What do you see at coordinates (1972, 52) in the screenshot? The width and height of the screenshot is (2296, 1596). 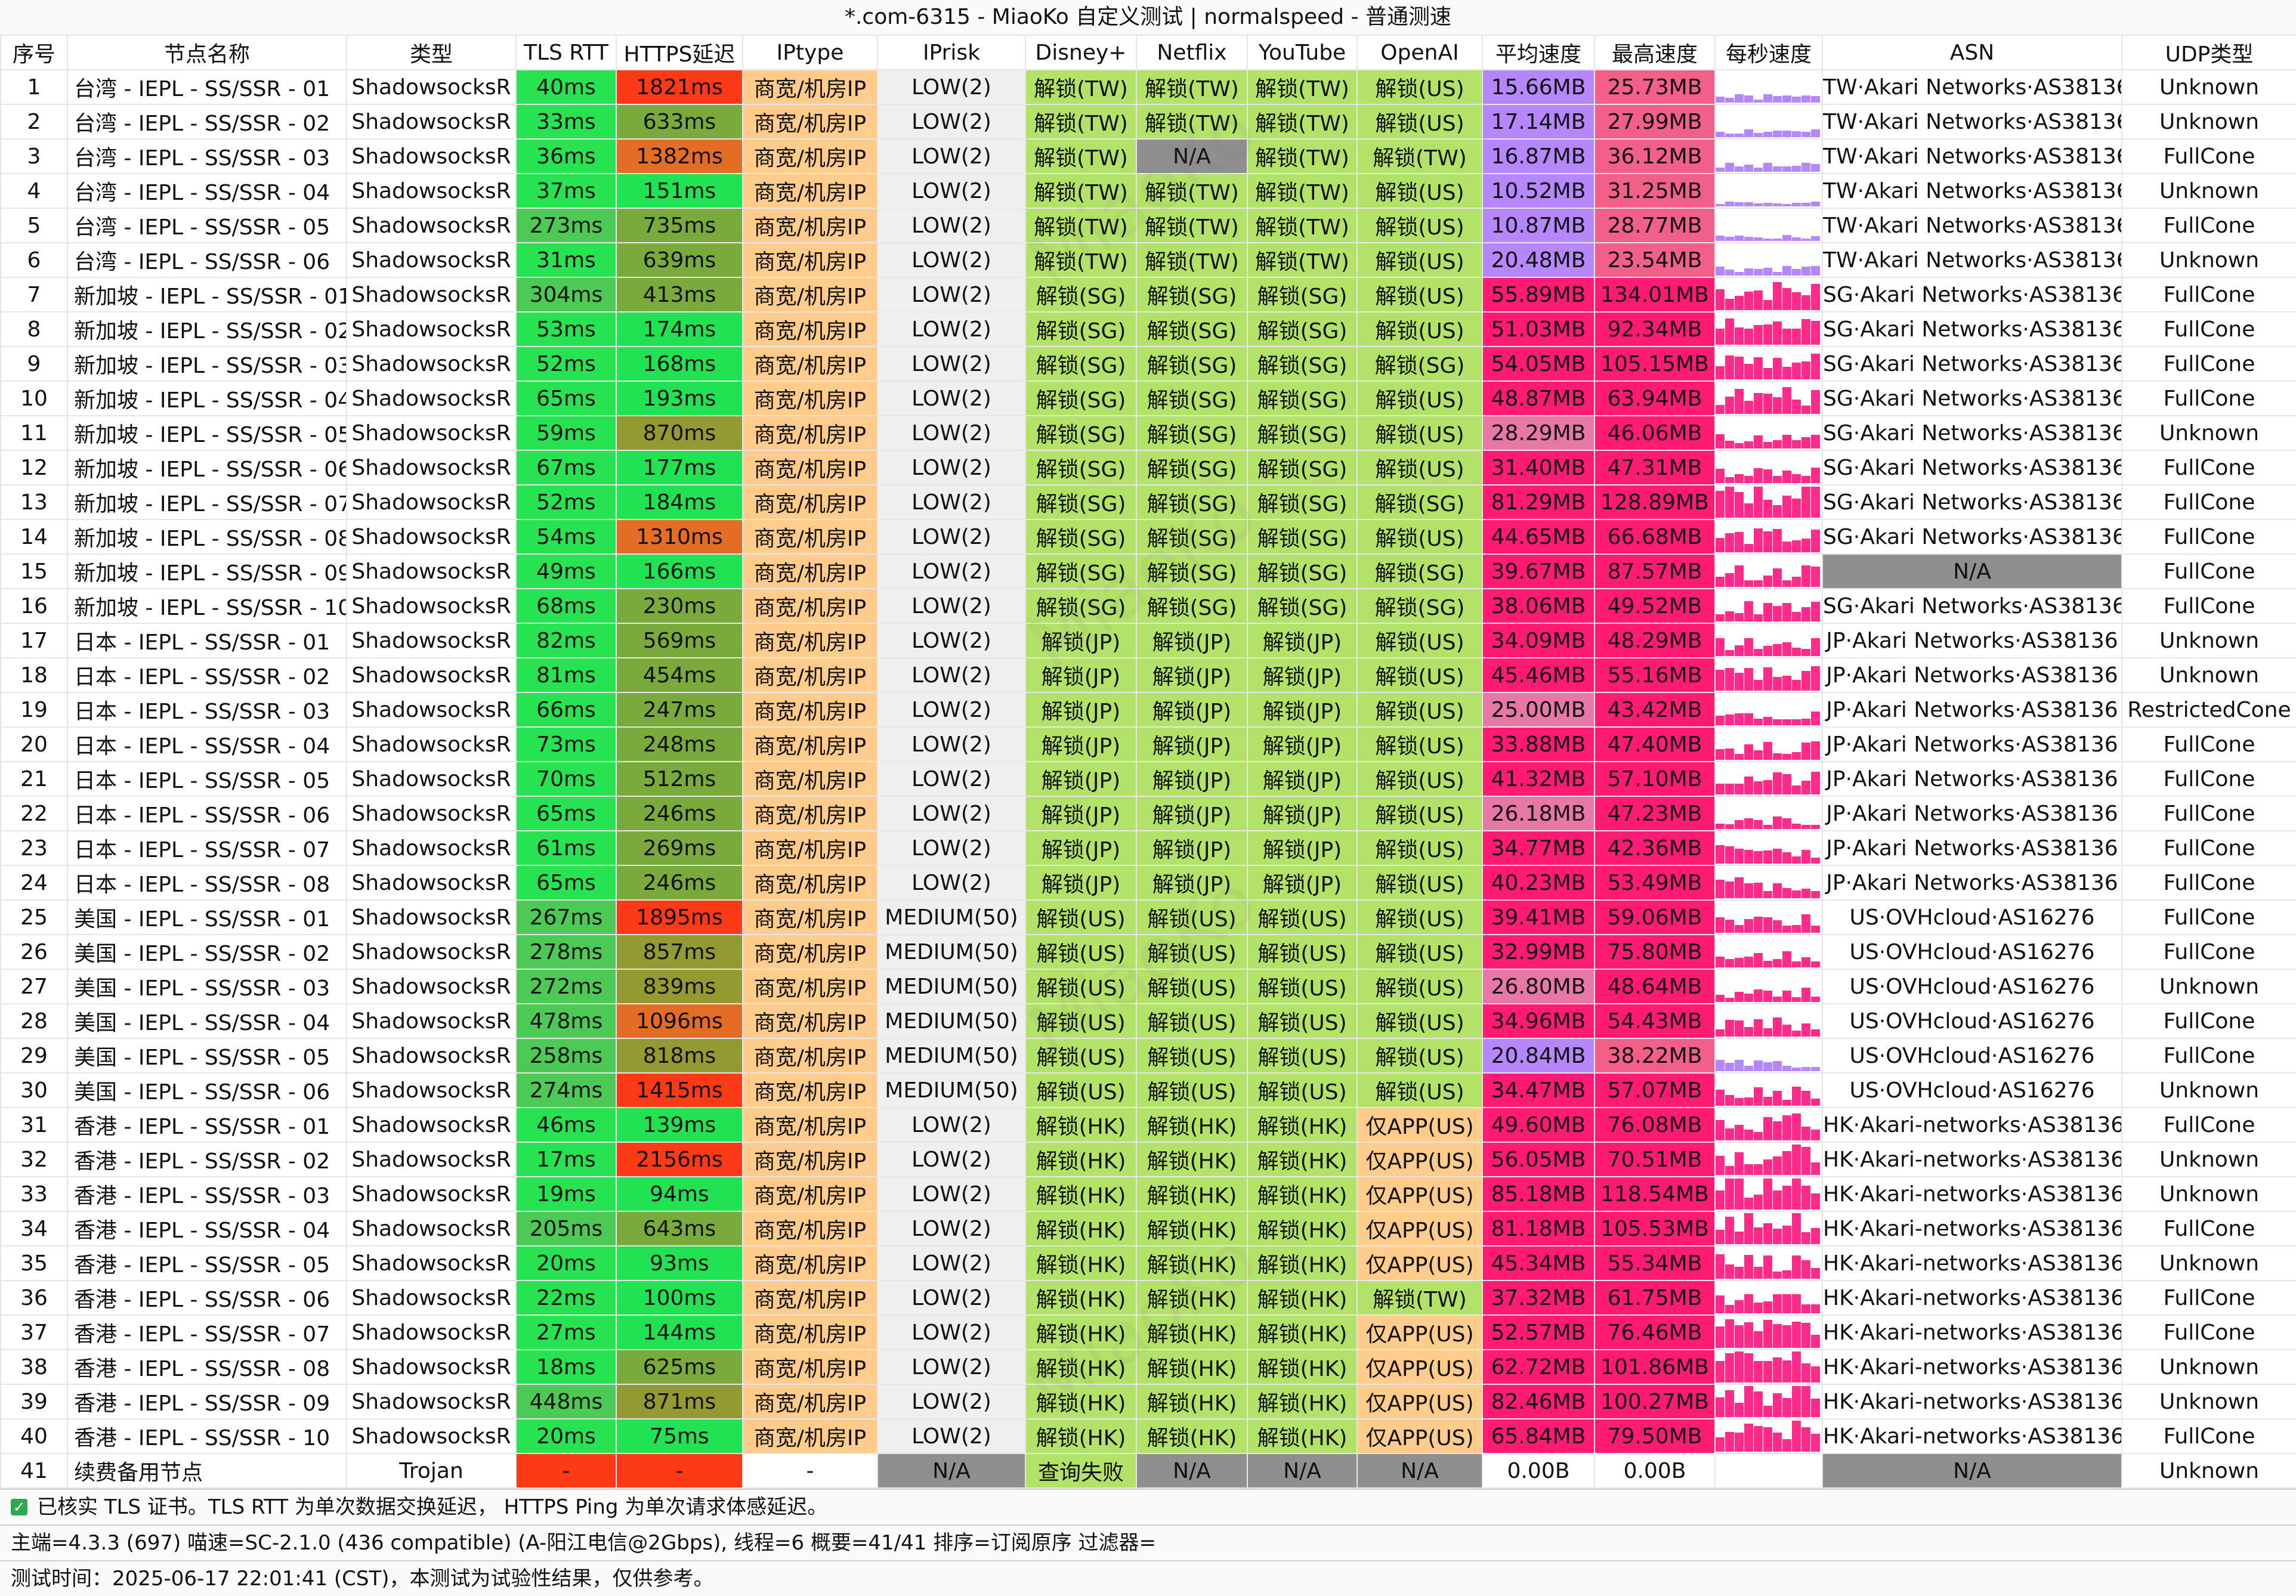 I see `col-header-asn: ASN` at bounding box center [1972, 52].